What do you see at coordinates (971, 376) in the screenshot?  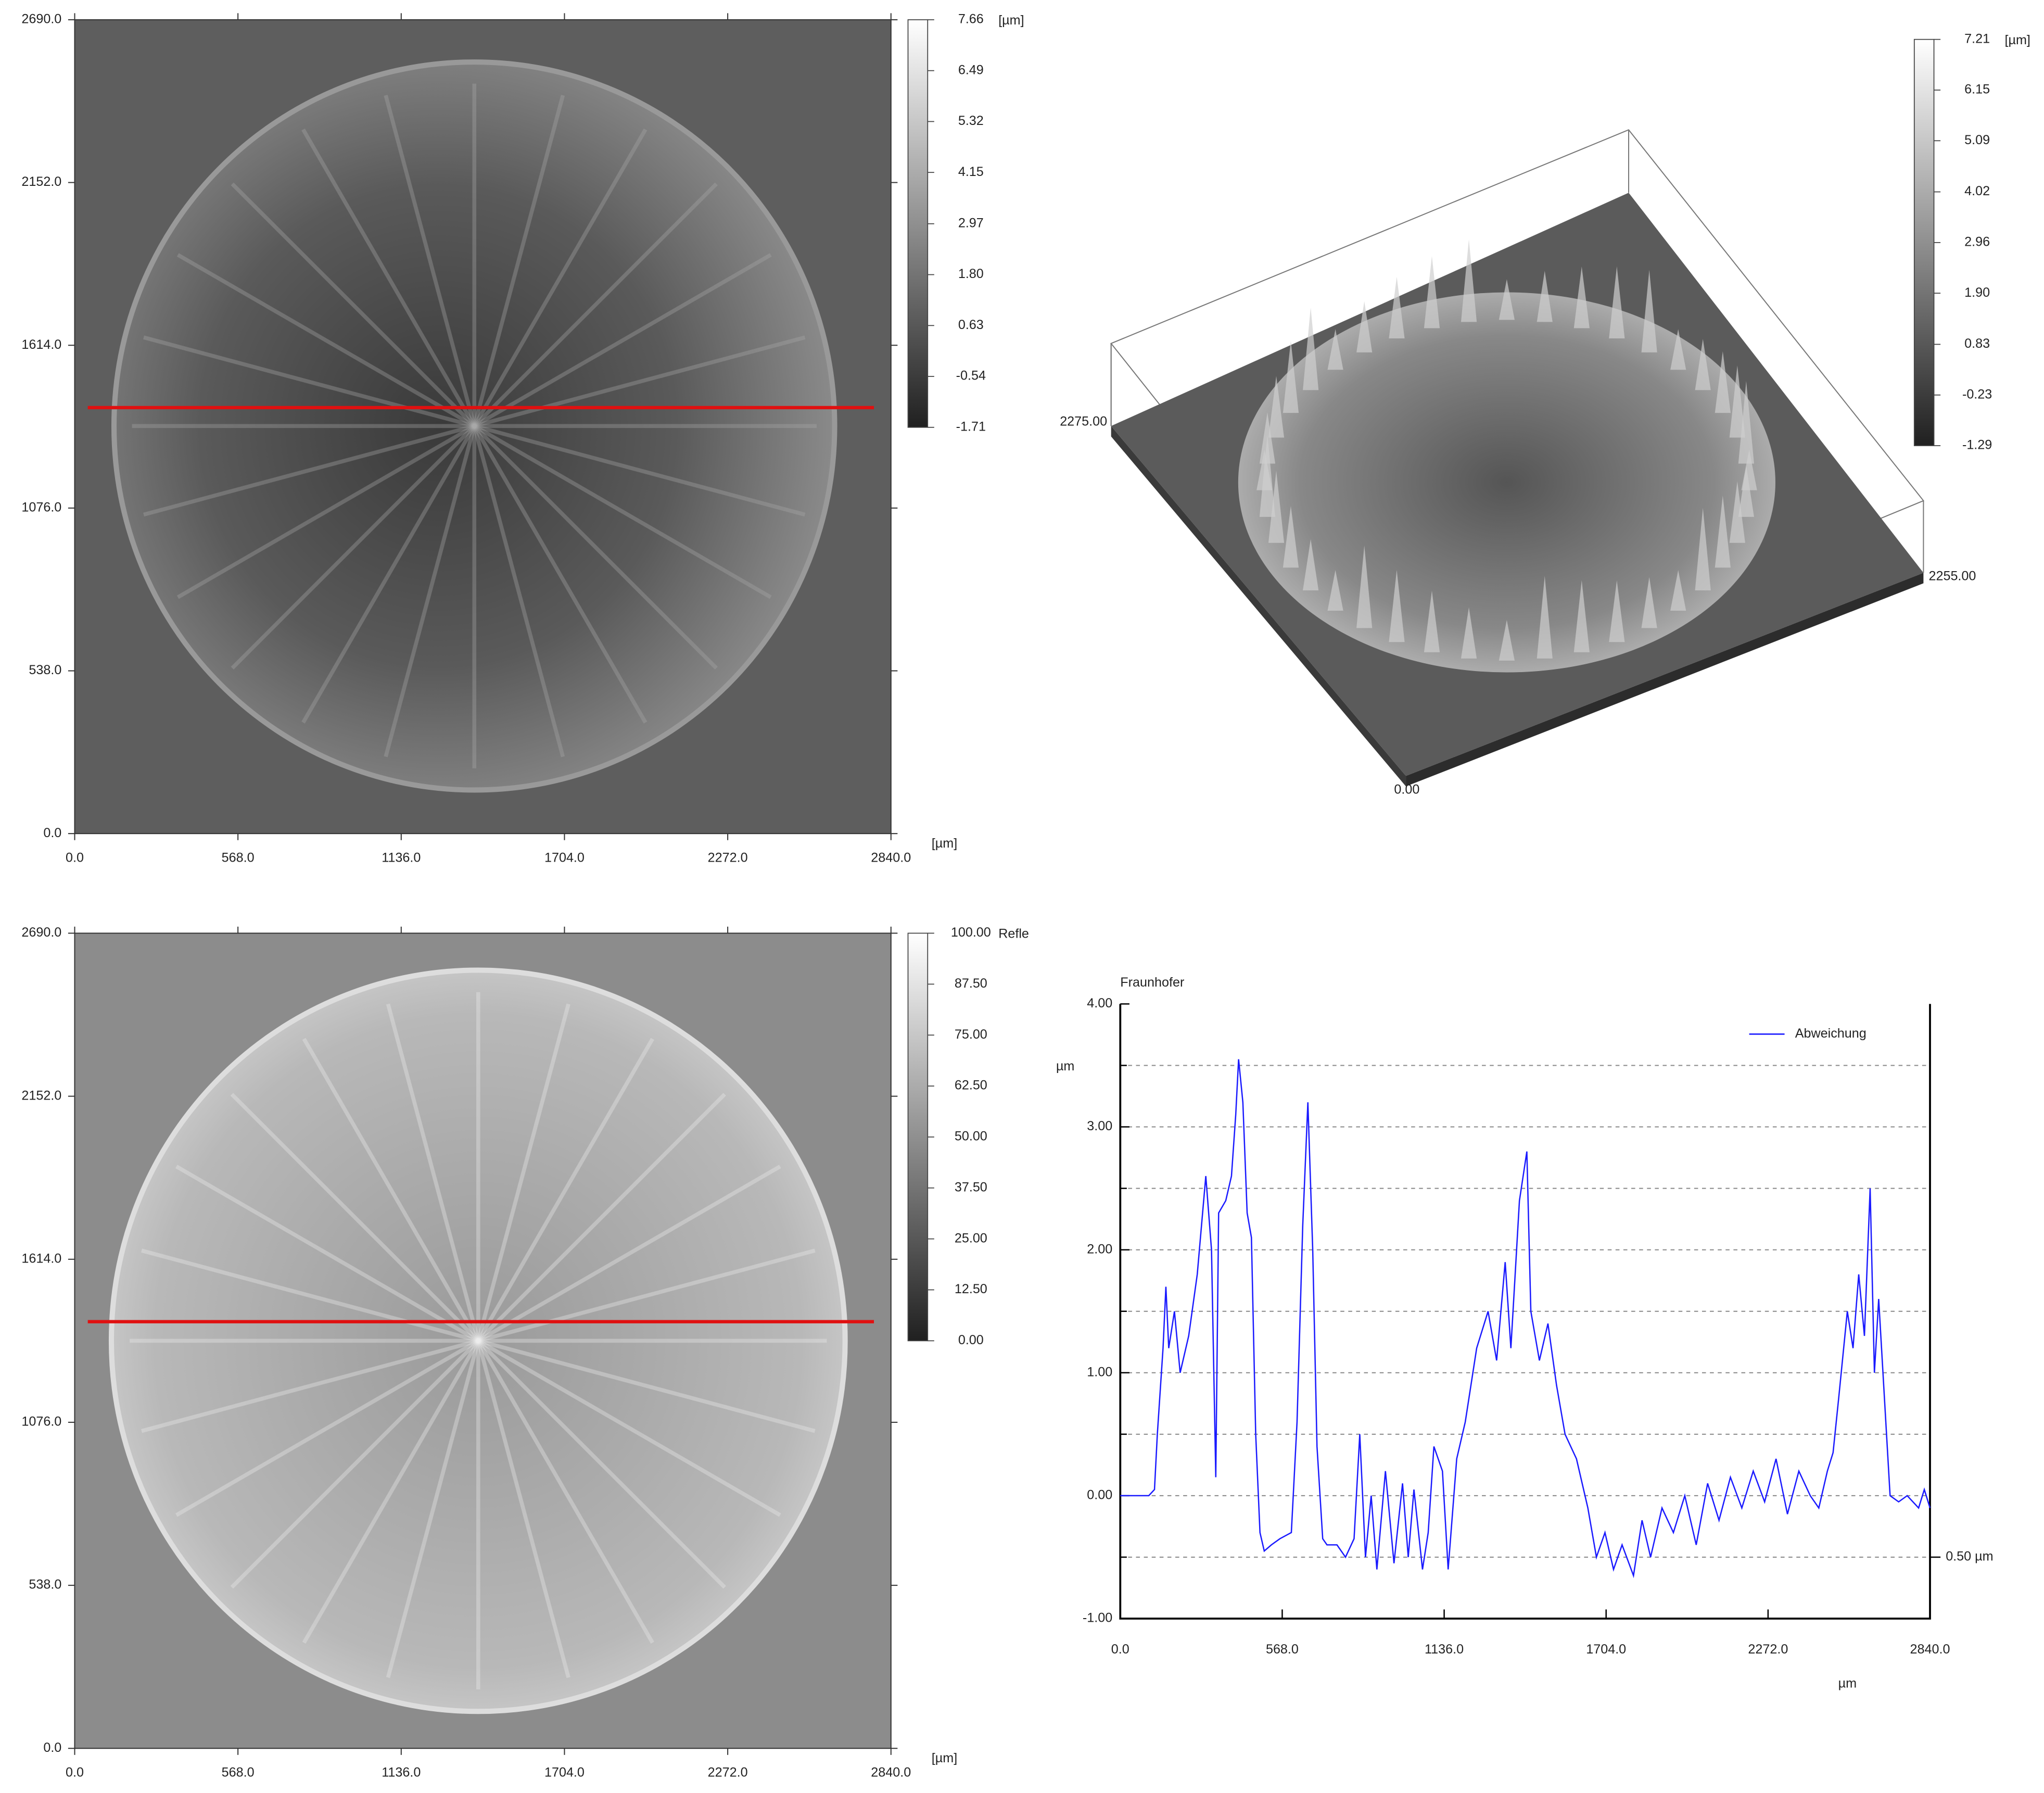 I see `colorbar-tick-label: -0.54` at bounding box center [971, 376].